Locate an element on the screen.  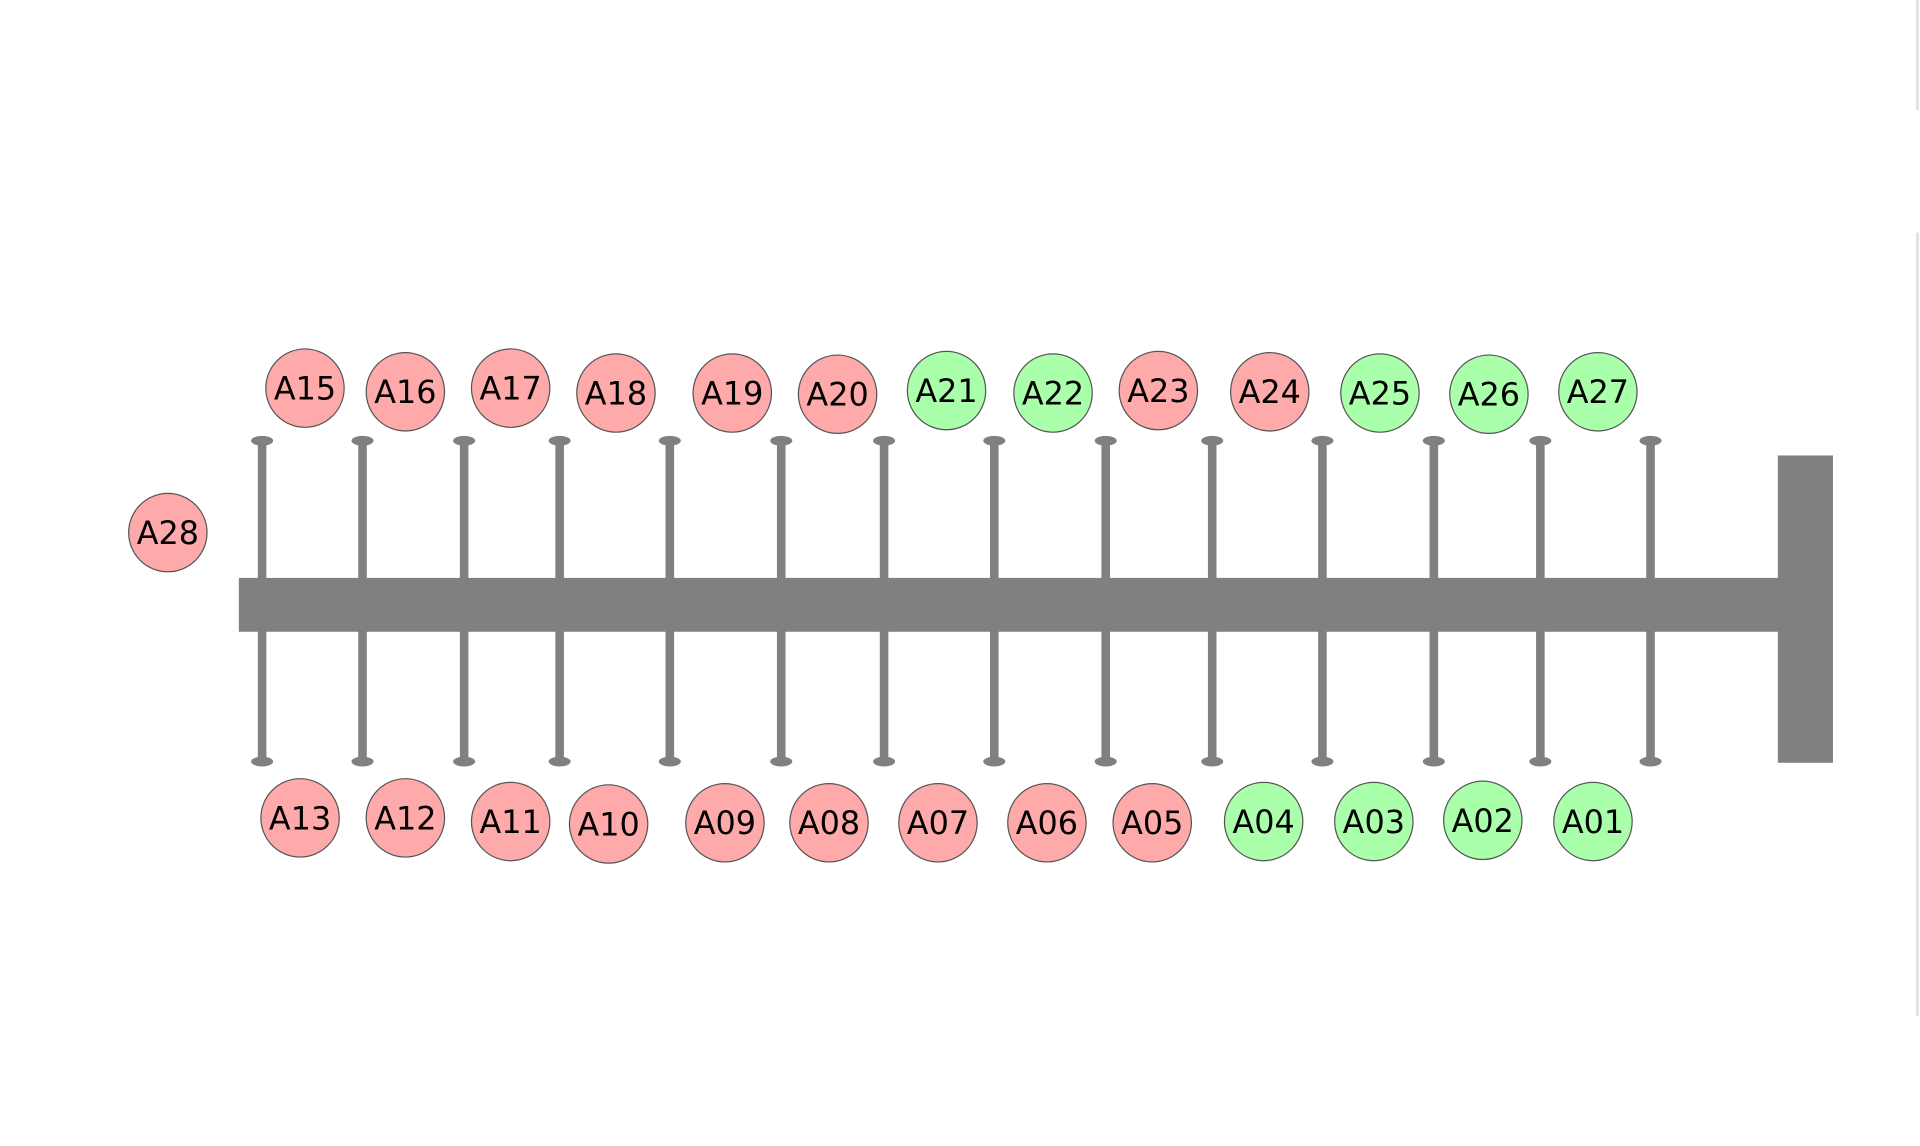
berth-label: A23 is located at coordinates (1158, 391).